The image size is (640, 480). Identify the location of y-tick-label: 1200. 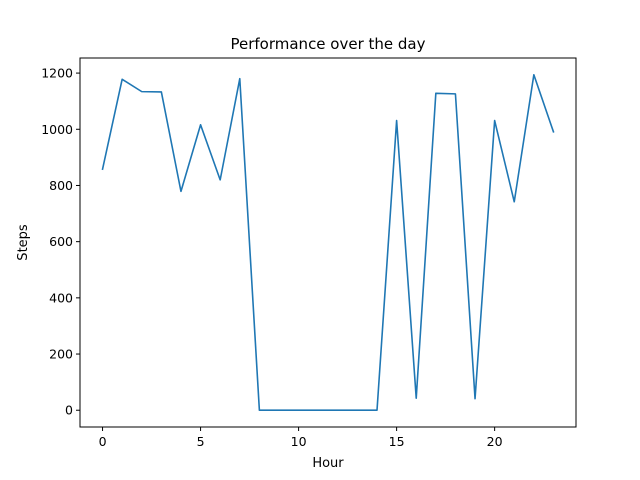
(57, 73).